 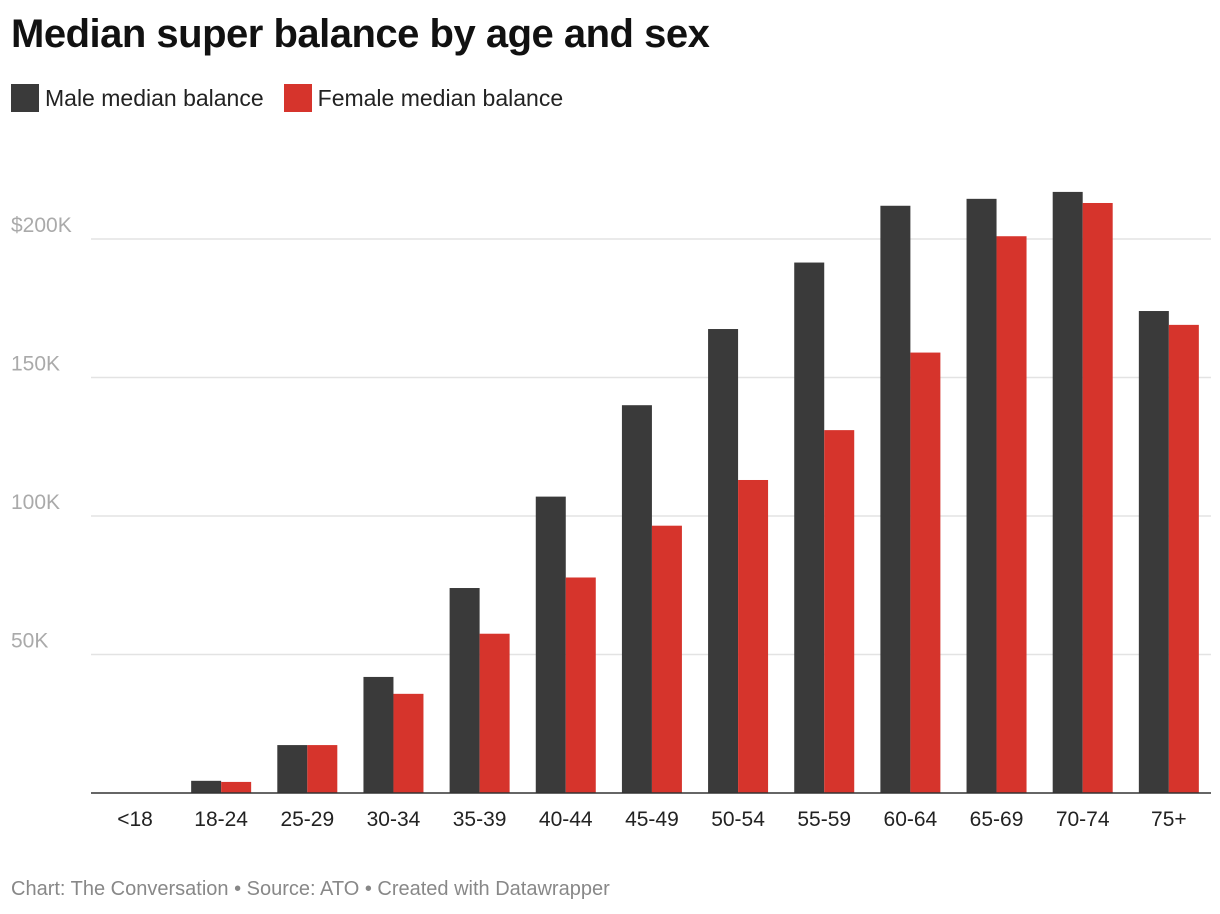 What do you see at coordinates (35, 502) in the screenshot?
I see `y-tick-label-1: 100K` at bounding box center [35, 502].